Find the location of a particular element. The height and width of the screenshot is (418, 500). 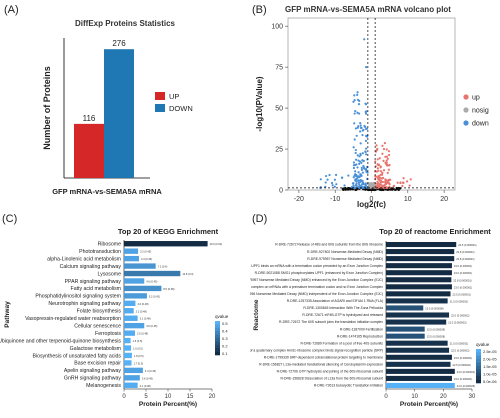

bar-value-label: 276 is located at coordinates (119, 43).